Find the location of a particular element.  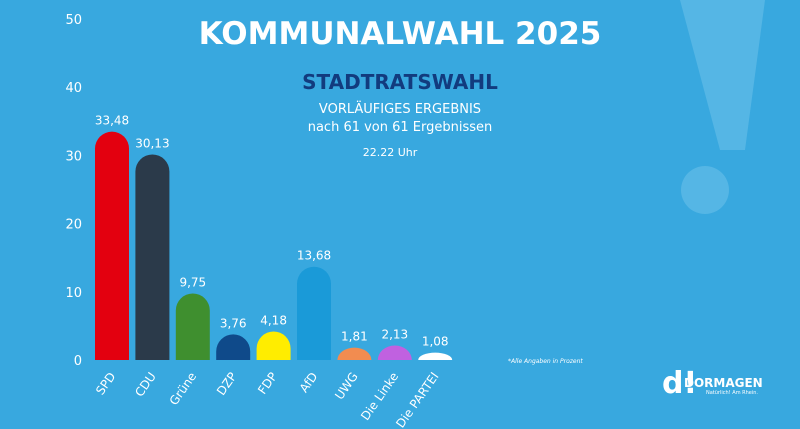

data-label: 1,08 is located at coordinates (435, 342).